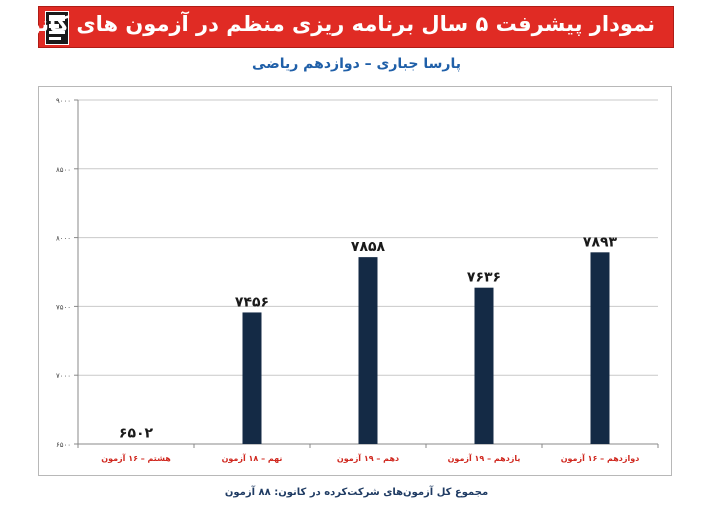 The height and width of the screenshot is (516, 713). I want to click on data-label: ۷۸۹۳, so click(600, 242).